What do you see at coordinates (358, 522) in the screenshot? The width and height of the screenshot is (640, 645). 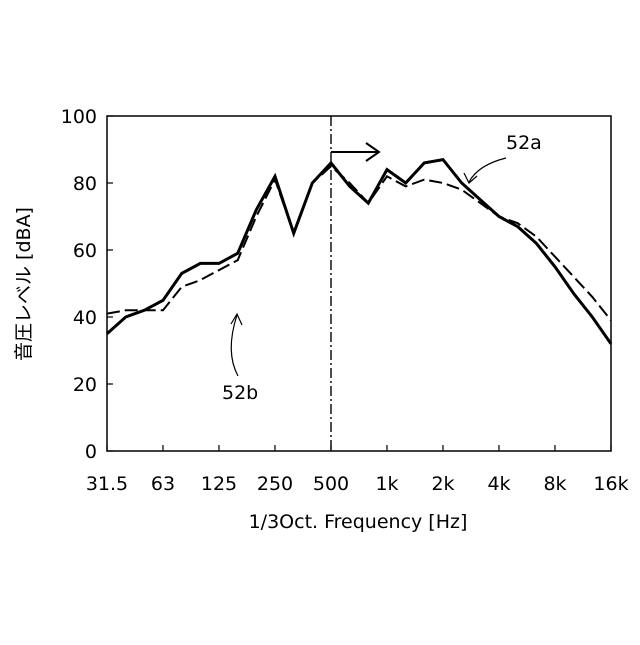 I see `x-axis-label: 1/3Oct. Frequency [Hz]` at bounding box center [358, 522].